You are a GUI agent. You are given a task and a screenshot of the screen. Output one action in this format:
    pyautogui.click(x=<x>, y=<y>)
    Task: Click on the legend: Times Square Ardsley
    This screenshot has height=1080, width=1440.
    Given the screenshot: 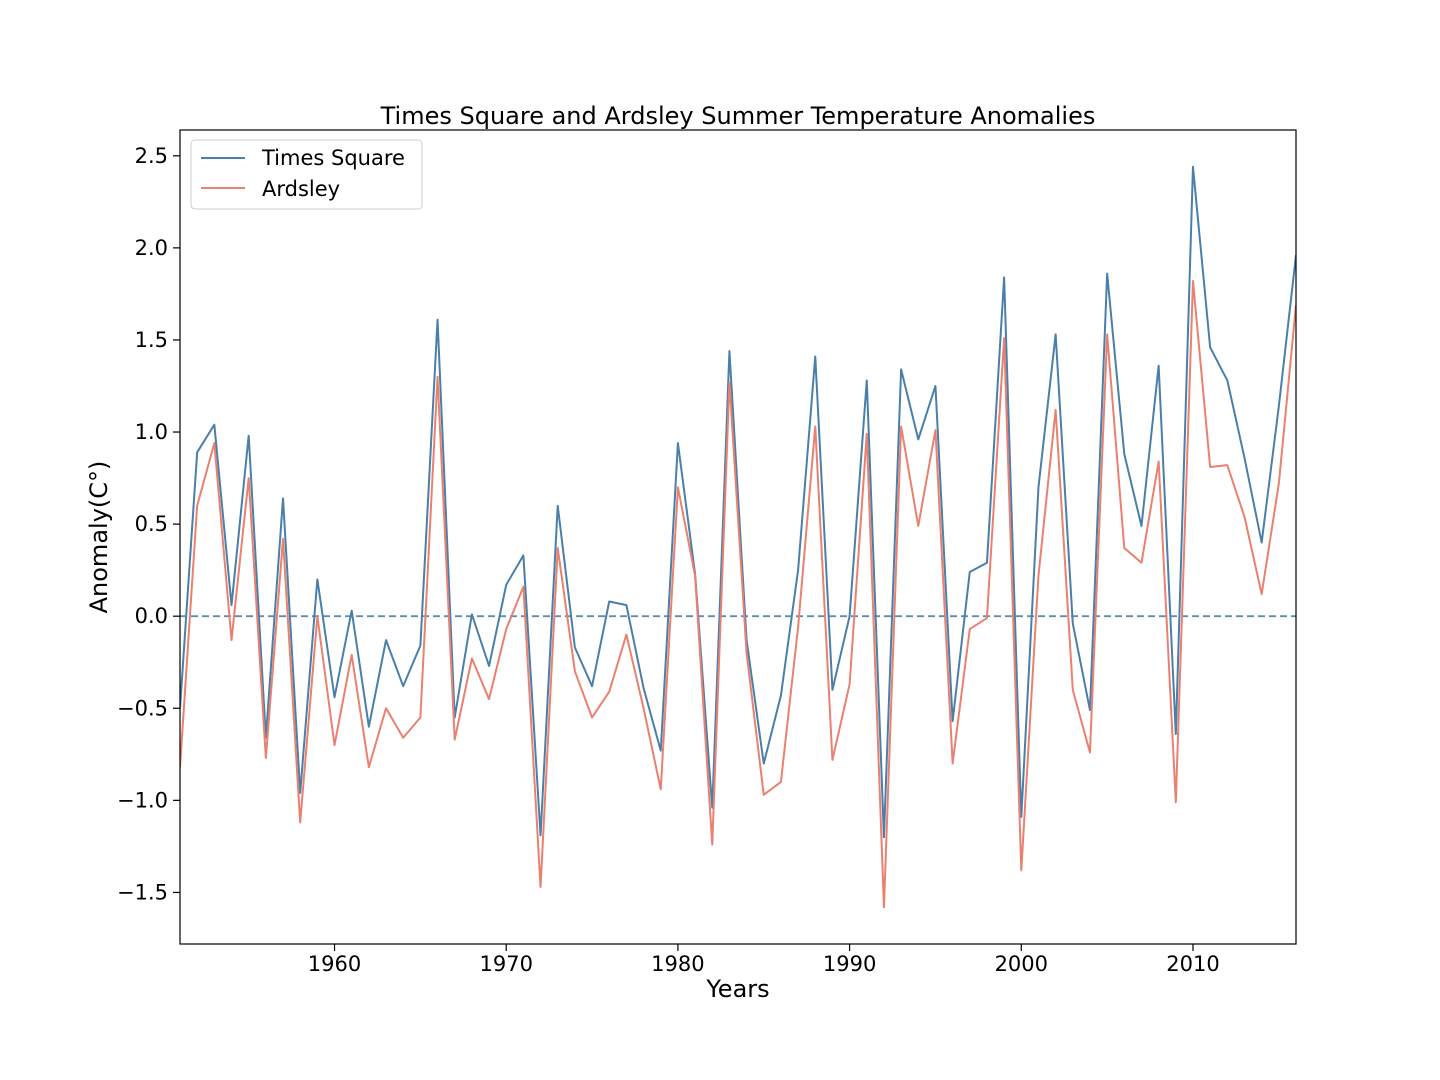 What is the action you would take?
    pyautogui.click(x=306, y=174)
    